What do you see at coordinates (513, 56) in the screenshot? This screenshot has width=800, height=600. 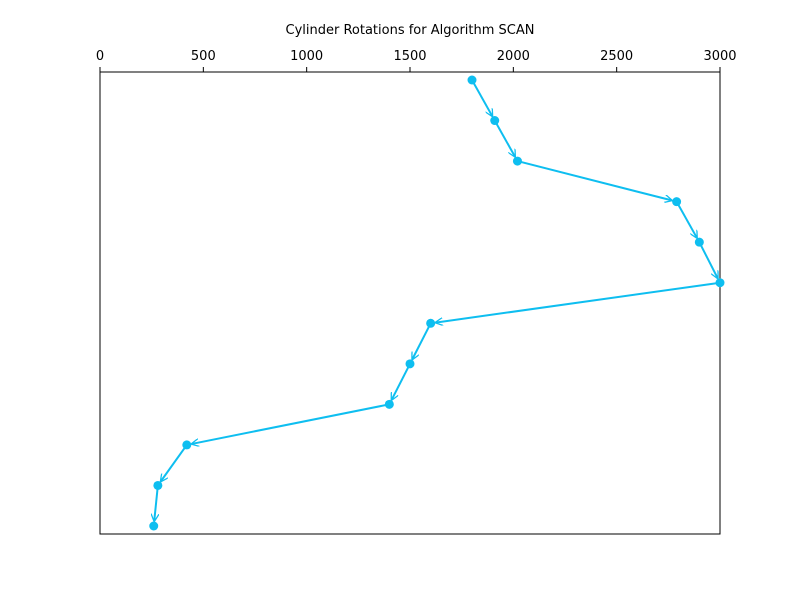 I see `x-tick-label: 2000` at bounding box center [513, 56].